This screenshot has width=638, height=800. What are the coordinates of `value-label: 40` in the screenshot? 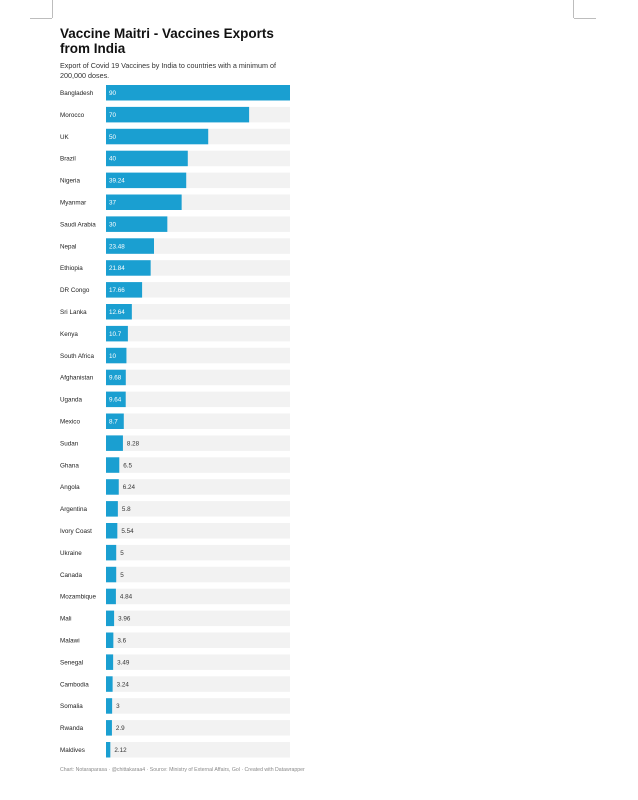 It's located at (113, 159).